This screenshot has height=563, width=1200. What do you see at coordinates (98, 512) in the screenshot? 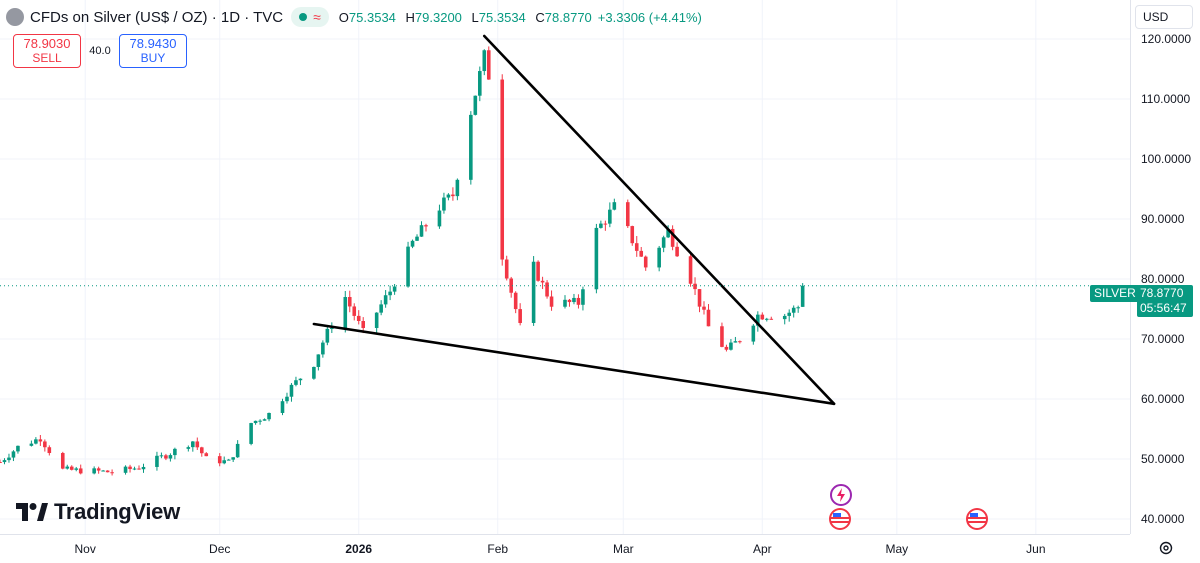
I see `tradingview-logo: TradingView` at bounding box center [98, 512].